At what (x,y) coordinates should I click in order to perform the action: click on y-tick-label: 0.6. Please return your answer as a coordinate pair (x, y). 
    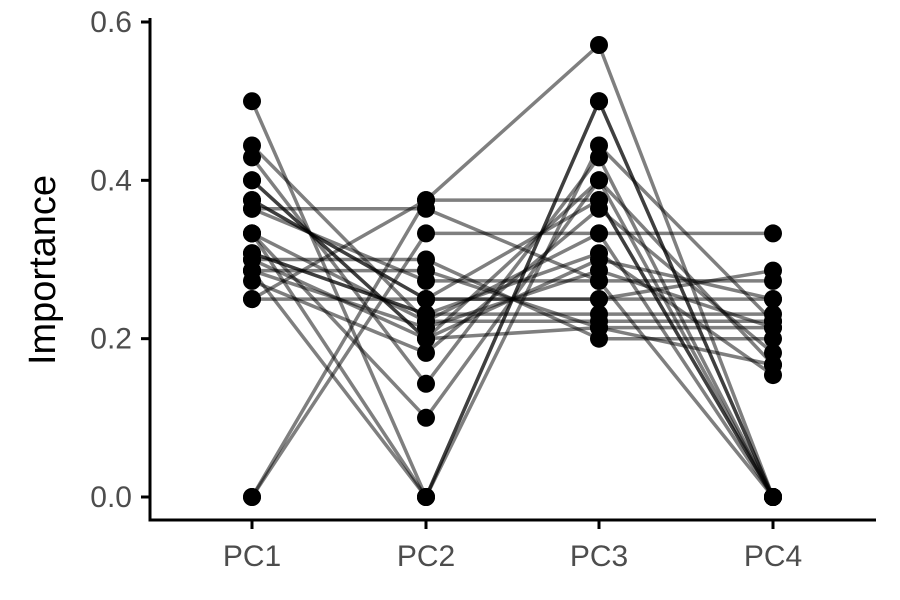
    Looking at the image, I should click on (111, 22).